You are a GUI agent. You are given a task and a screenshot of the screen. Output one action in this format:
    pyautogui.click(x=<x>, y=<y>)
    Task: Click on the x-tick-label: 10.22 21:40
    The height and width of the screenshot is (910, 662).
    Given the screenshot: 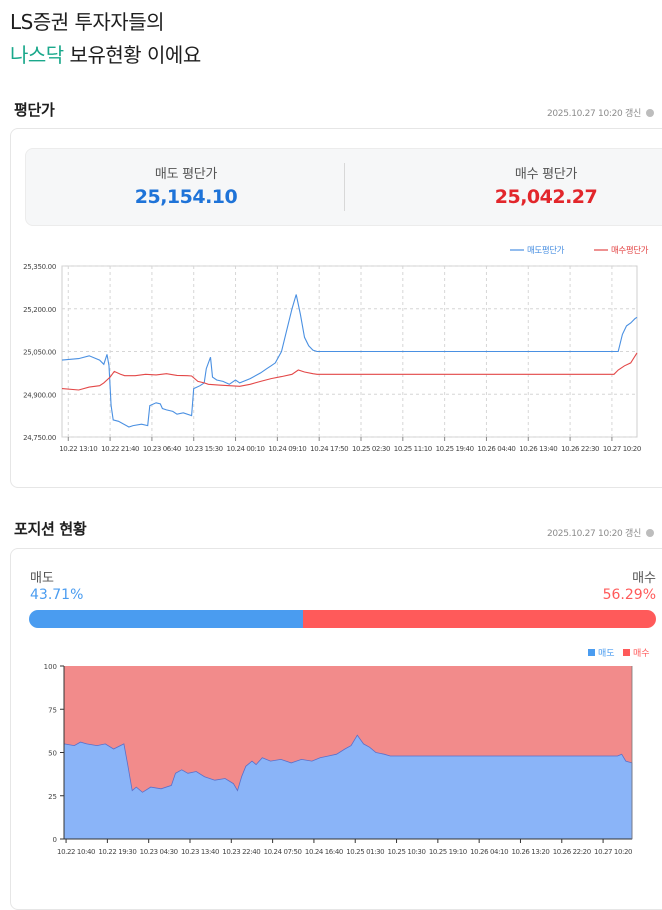 What is the action you would take?
    pyautogui.click(x=120, y=449)
    